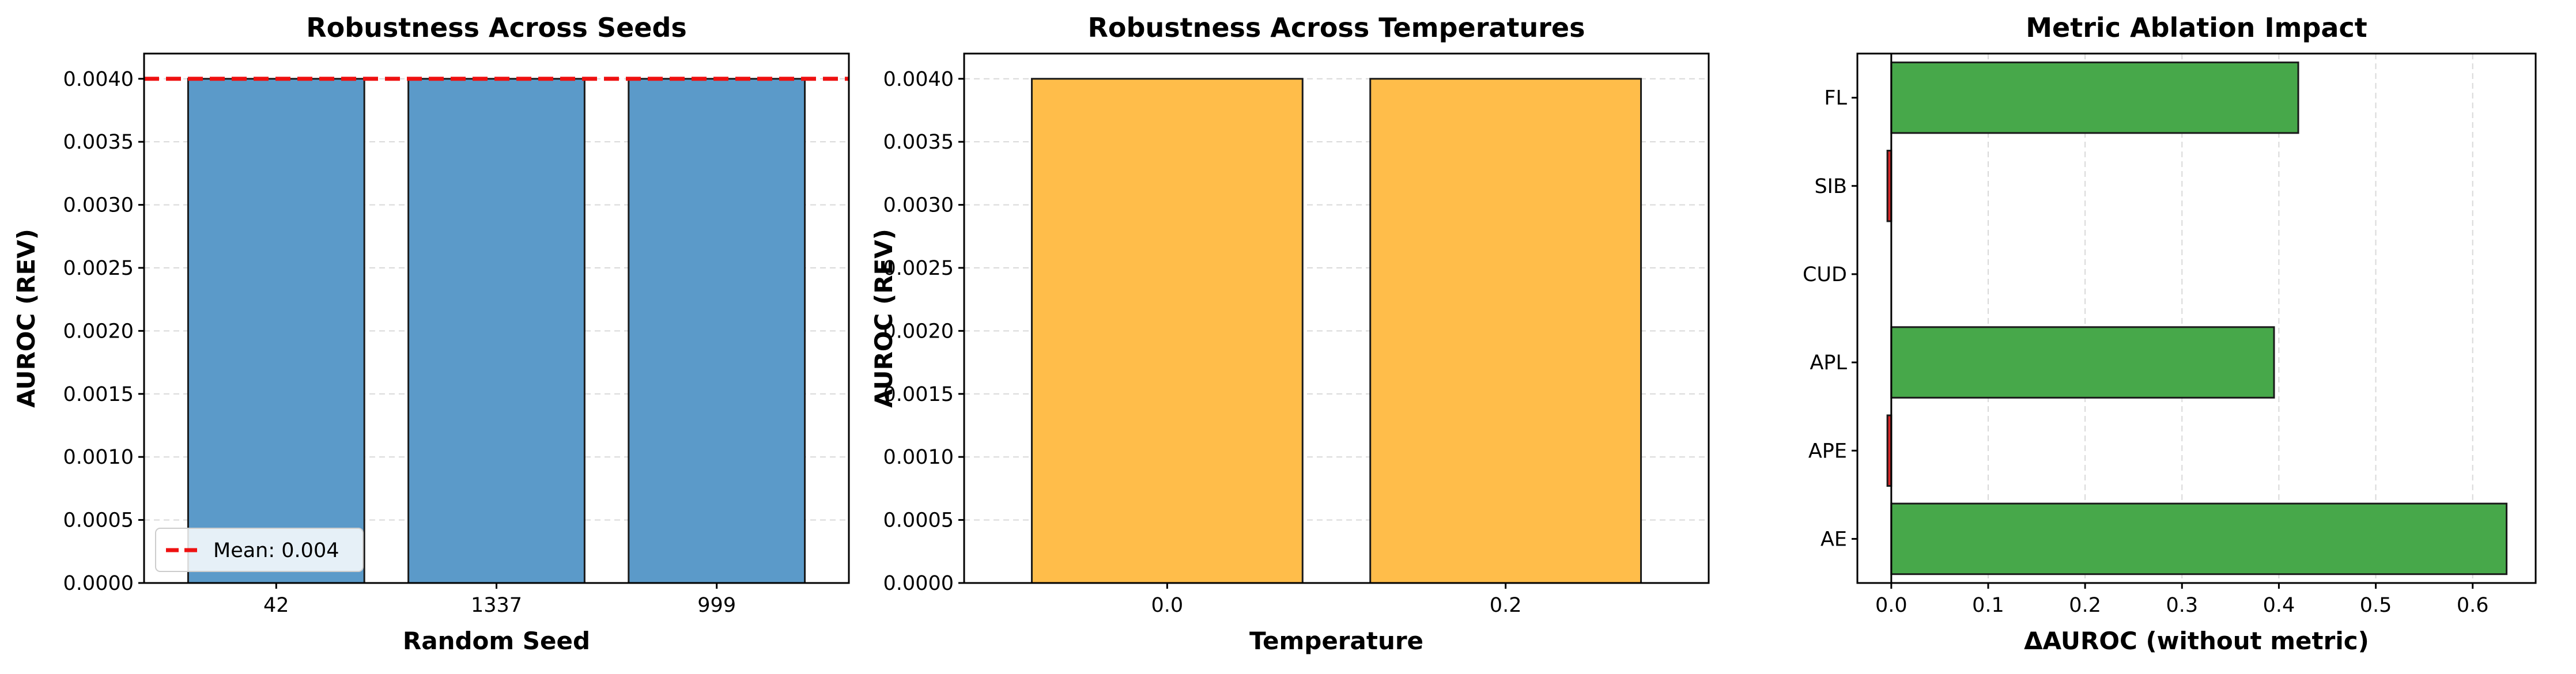 The height and width of the screenshot is (674, 2576). Describe the element at coordinates (1988, 605) in the screenshot. I see `x-tick-label: 0.1` at that location.